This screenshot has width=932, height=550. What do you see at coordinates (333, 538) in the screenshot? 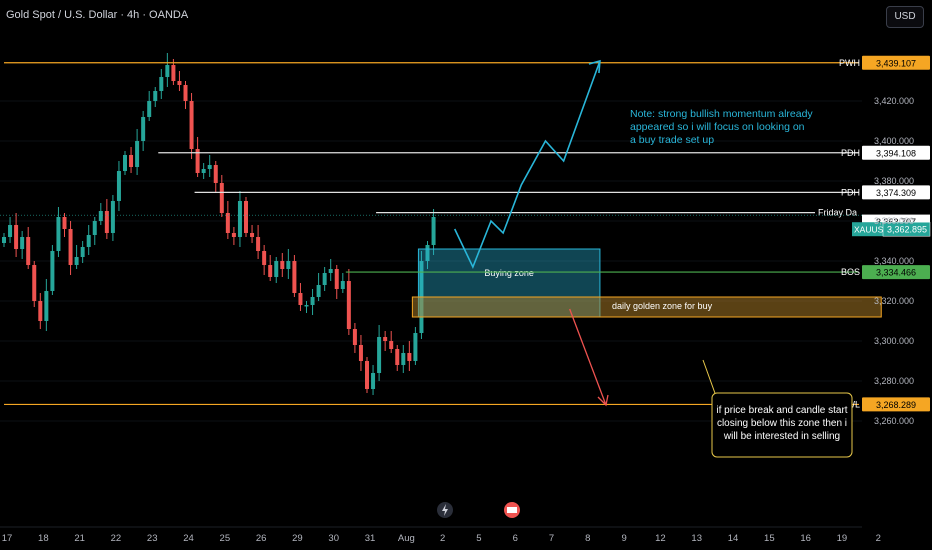
I see `x-tick-label: 30` at bounding box center [333, 538].